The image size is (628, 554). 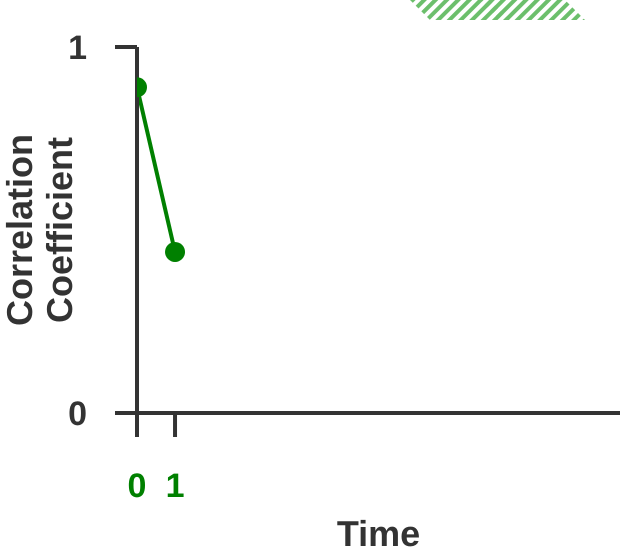 I want to click on x-axis-title: Time, so click(x=378, y=533).